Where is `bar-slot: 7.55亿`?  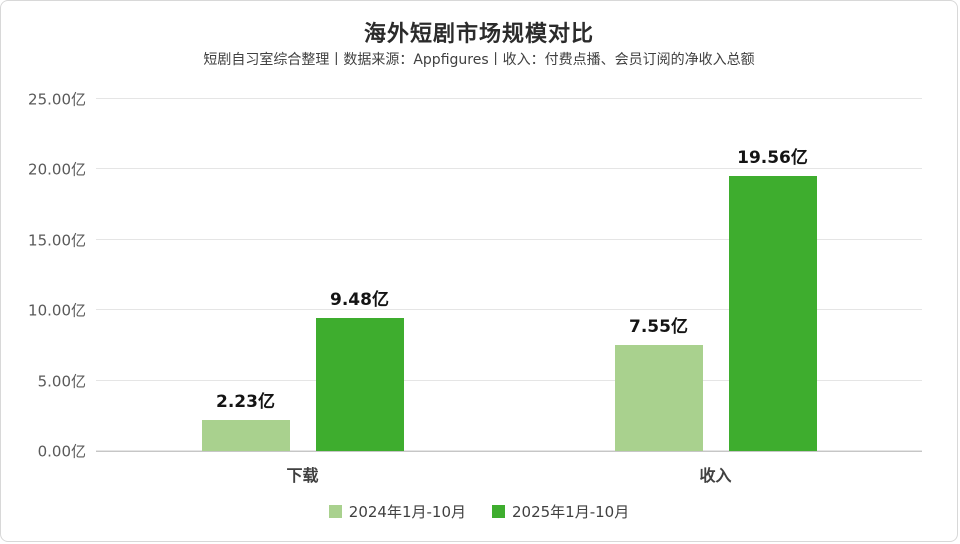
bar-slot: 7.55亿 is located at coordinates (658, 275).